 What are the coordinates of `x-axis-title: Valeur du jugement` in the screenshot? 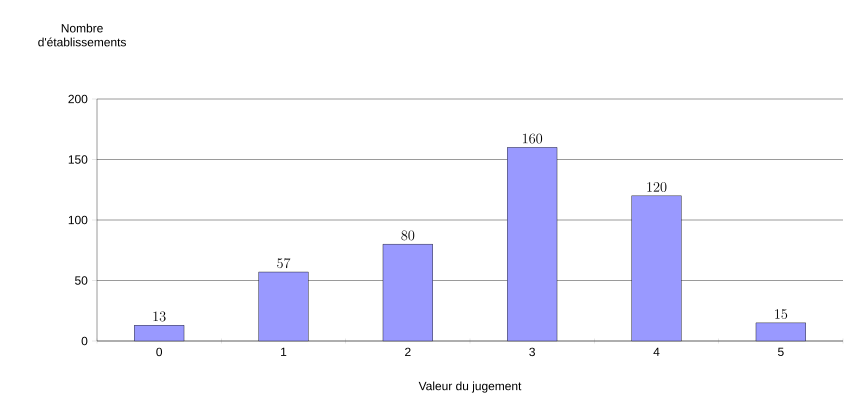 It's located at (470, 387).